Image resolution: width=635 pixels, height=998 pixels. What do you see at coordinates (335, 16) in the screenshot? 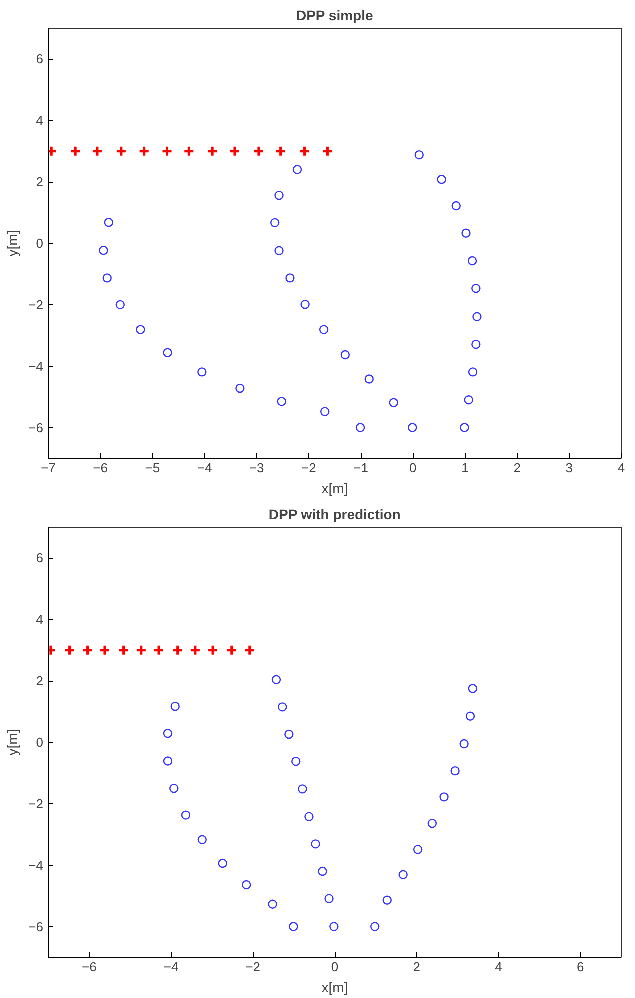
I see `chart-title: DPP simple` at bounding box center [335, 16].